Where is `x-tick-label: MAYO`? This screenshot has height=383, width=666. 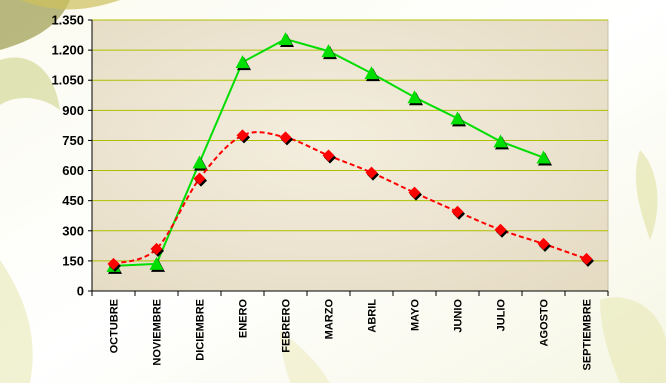
x-tick-label: MAYO is located at coordinates (416, 315).